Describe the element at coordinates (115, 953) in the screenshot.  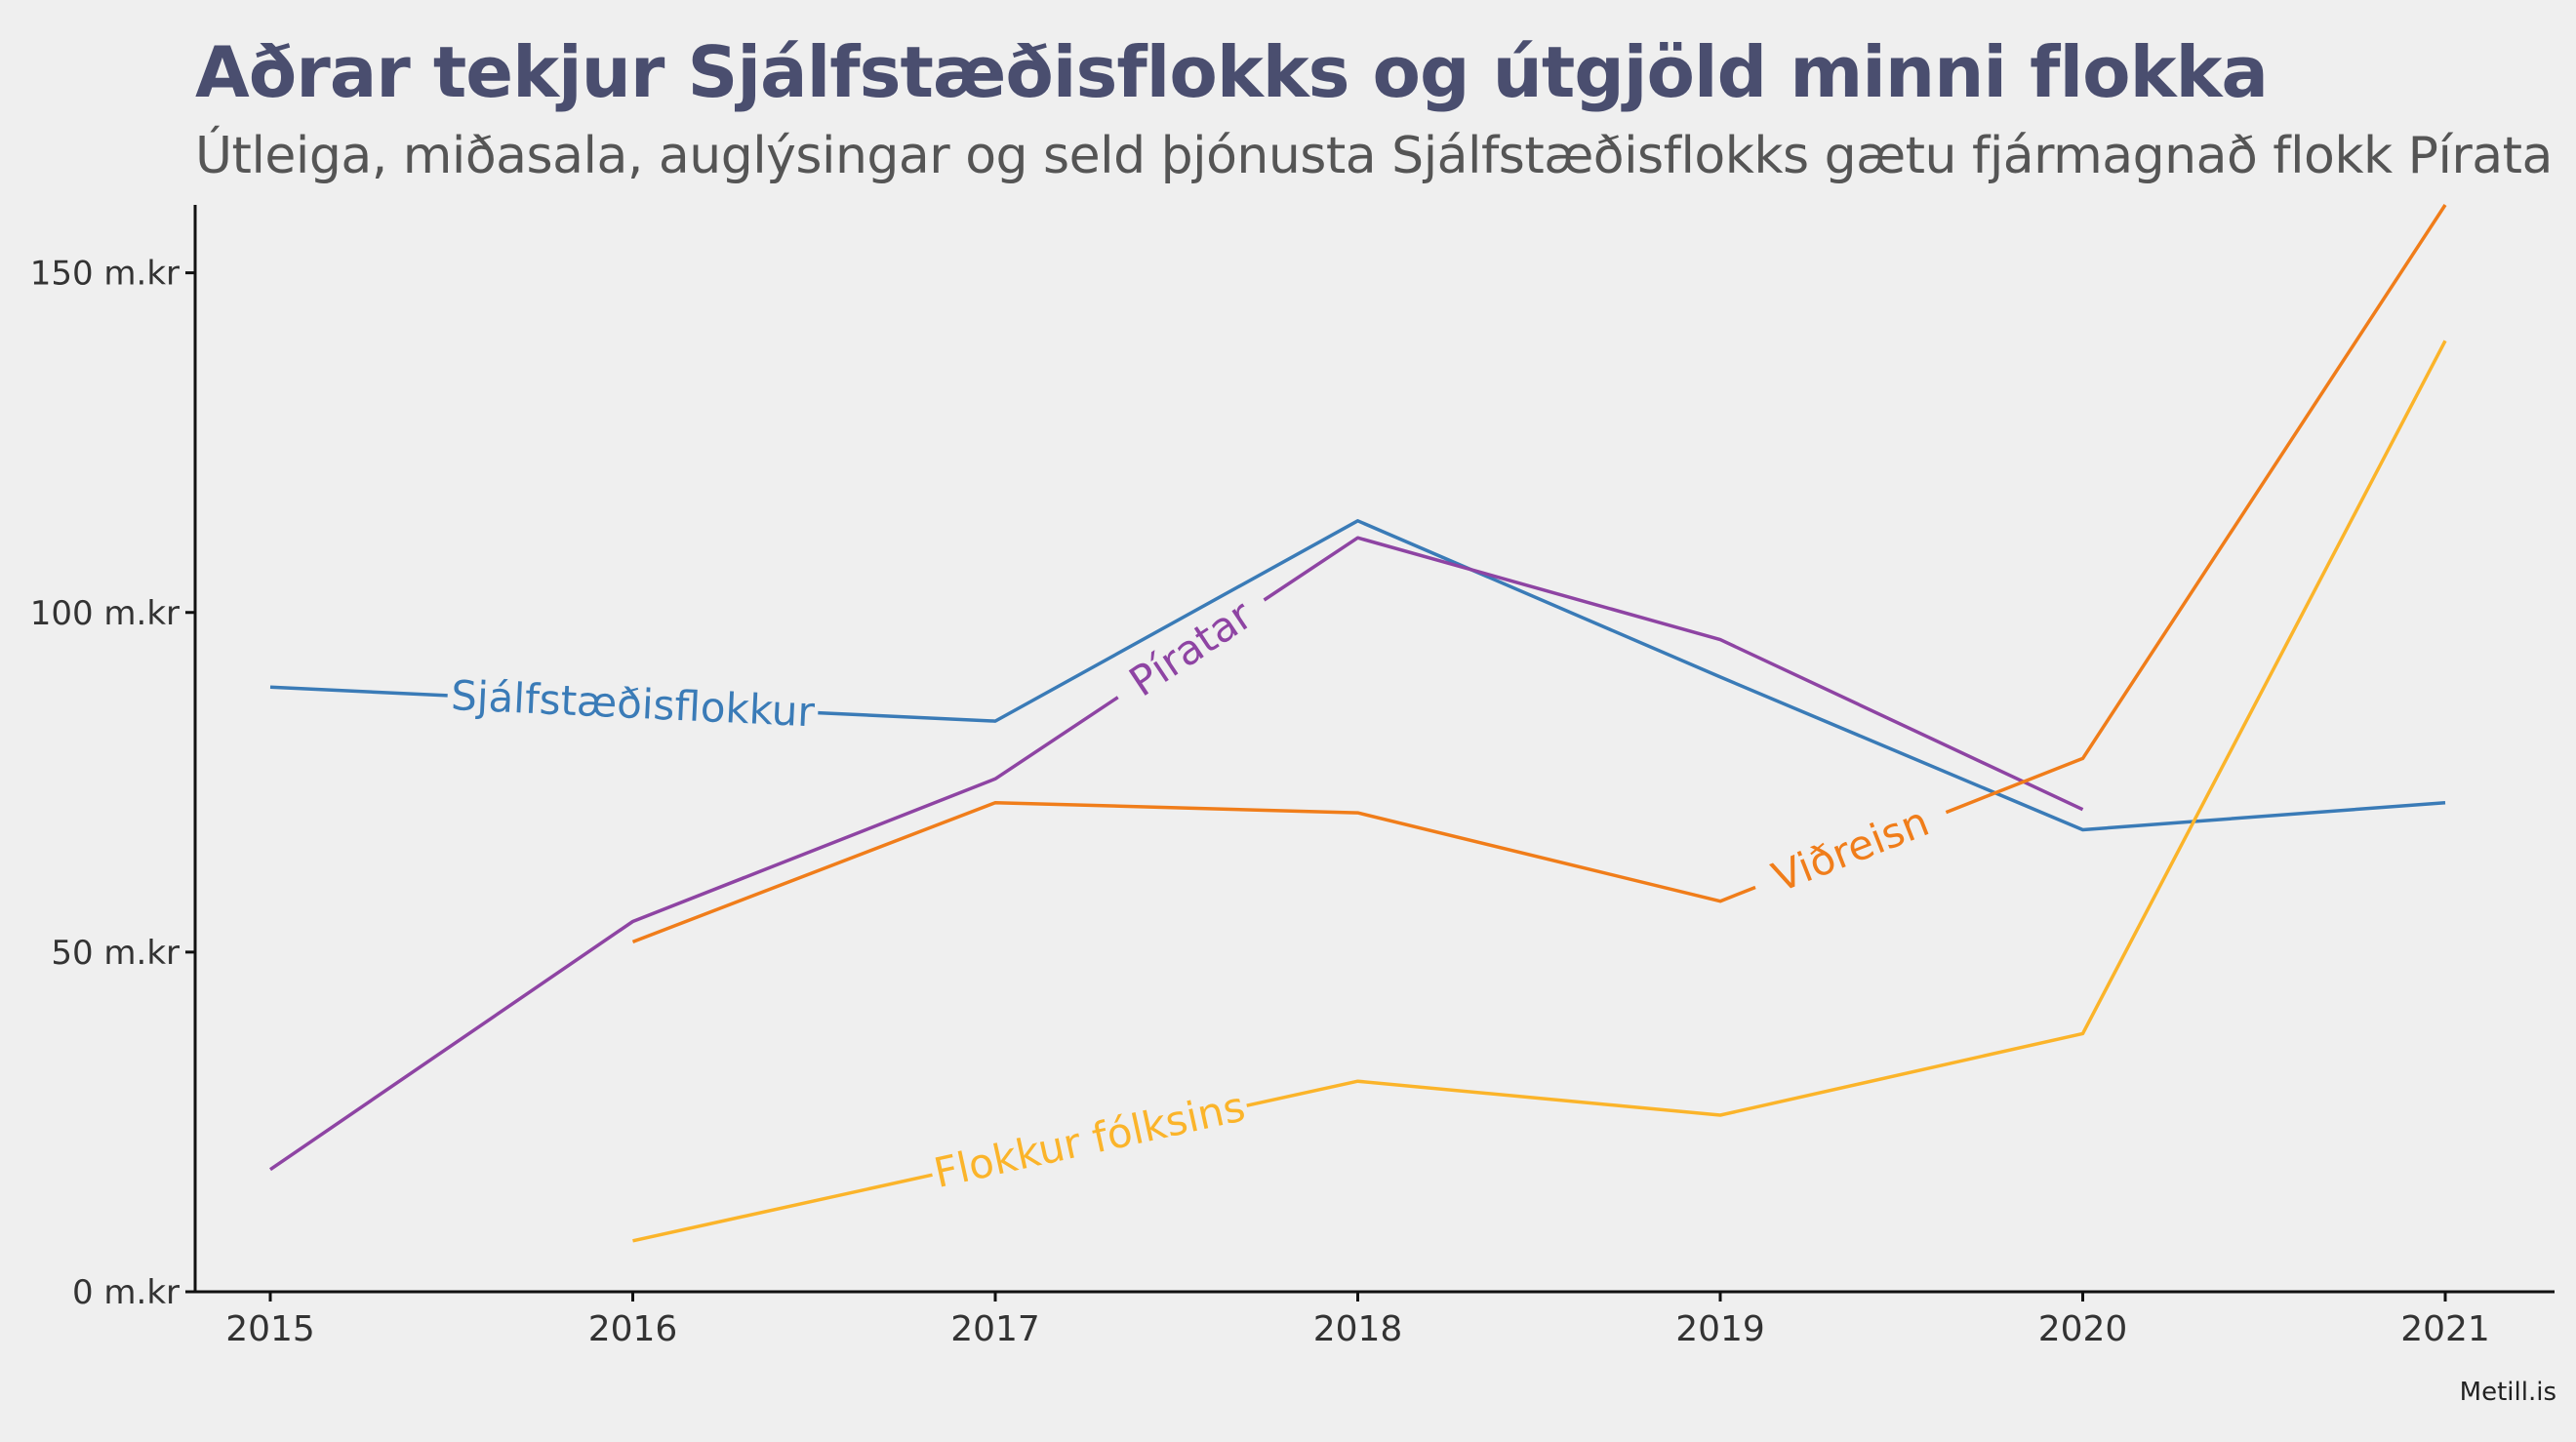
I see `y-tick-label: 50 m.kr` at that location.